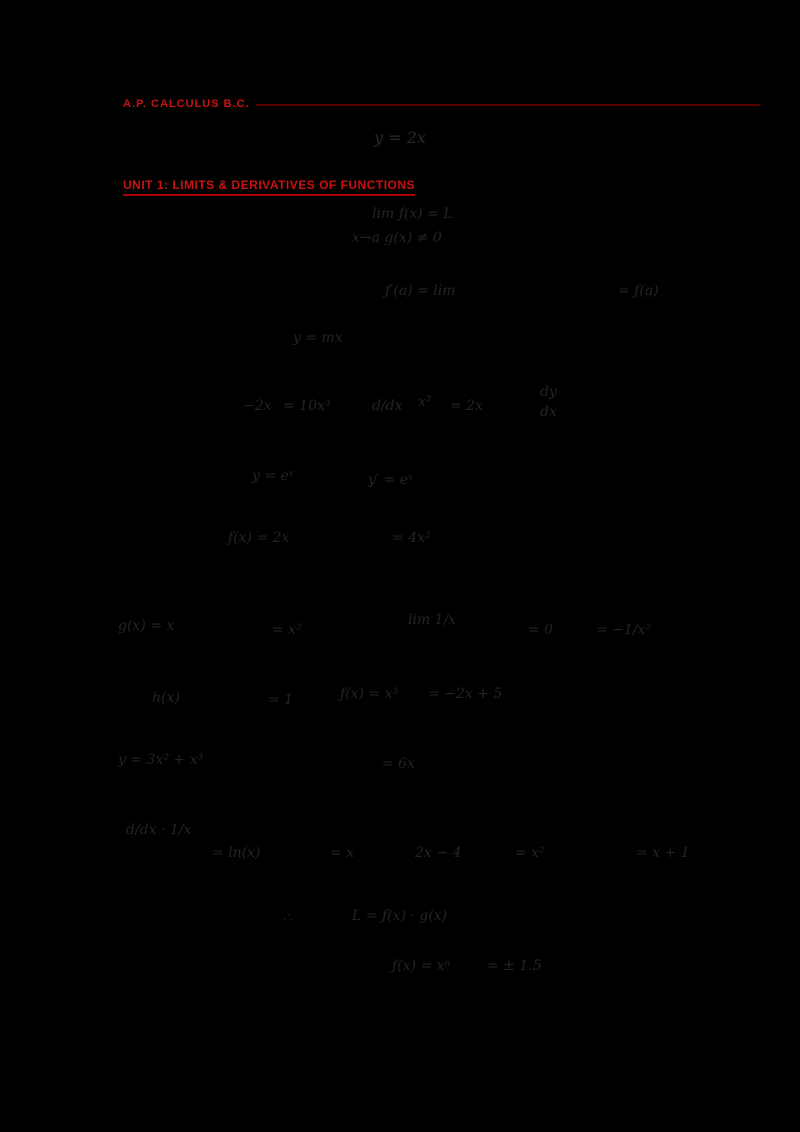  Describe the element at coordinates (307, 406) in the screenshot. I see `formula-fragment-6: = 10x³` at that location.